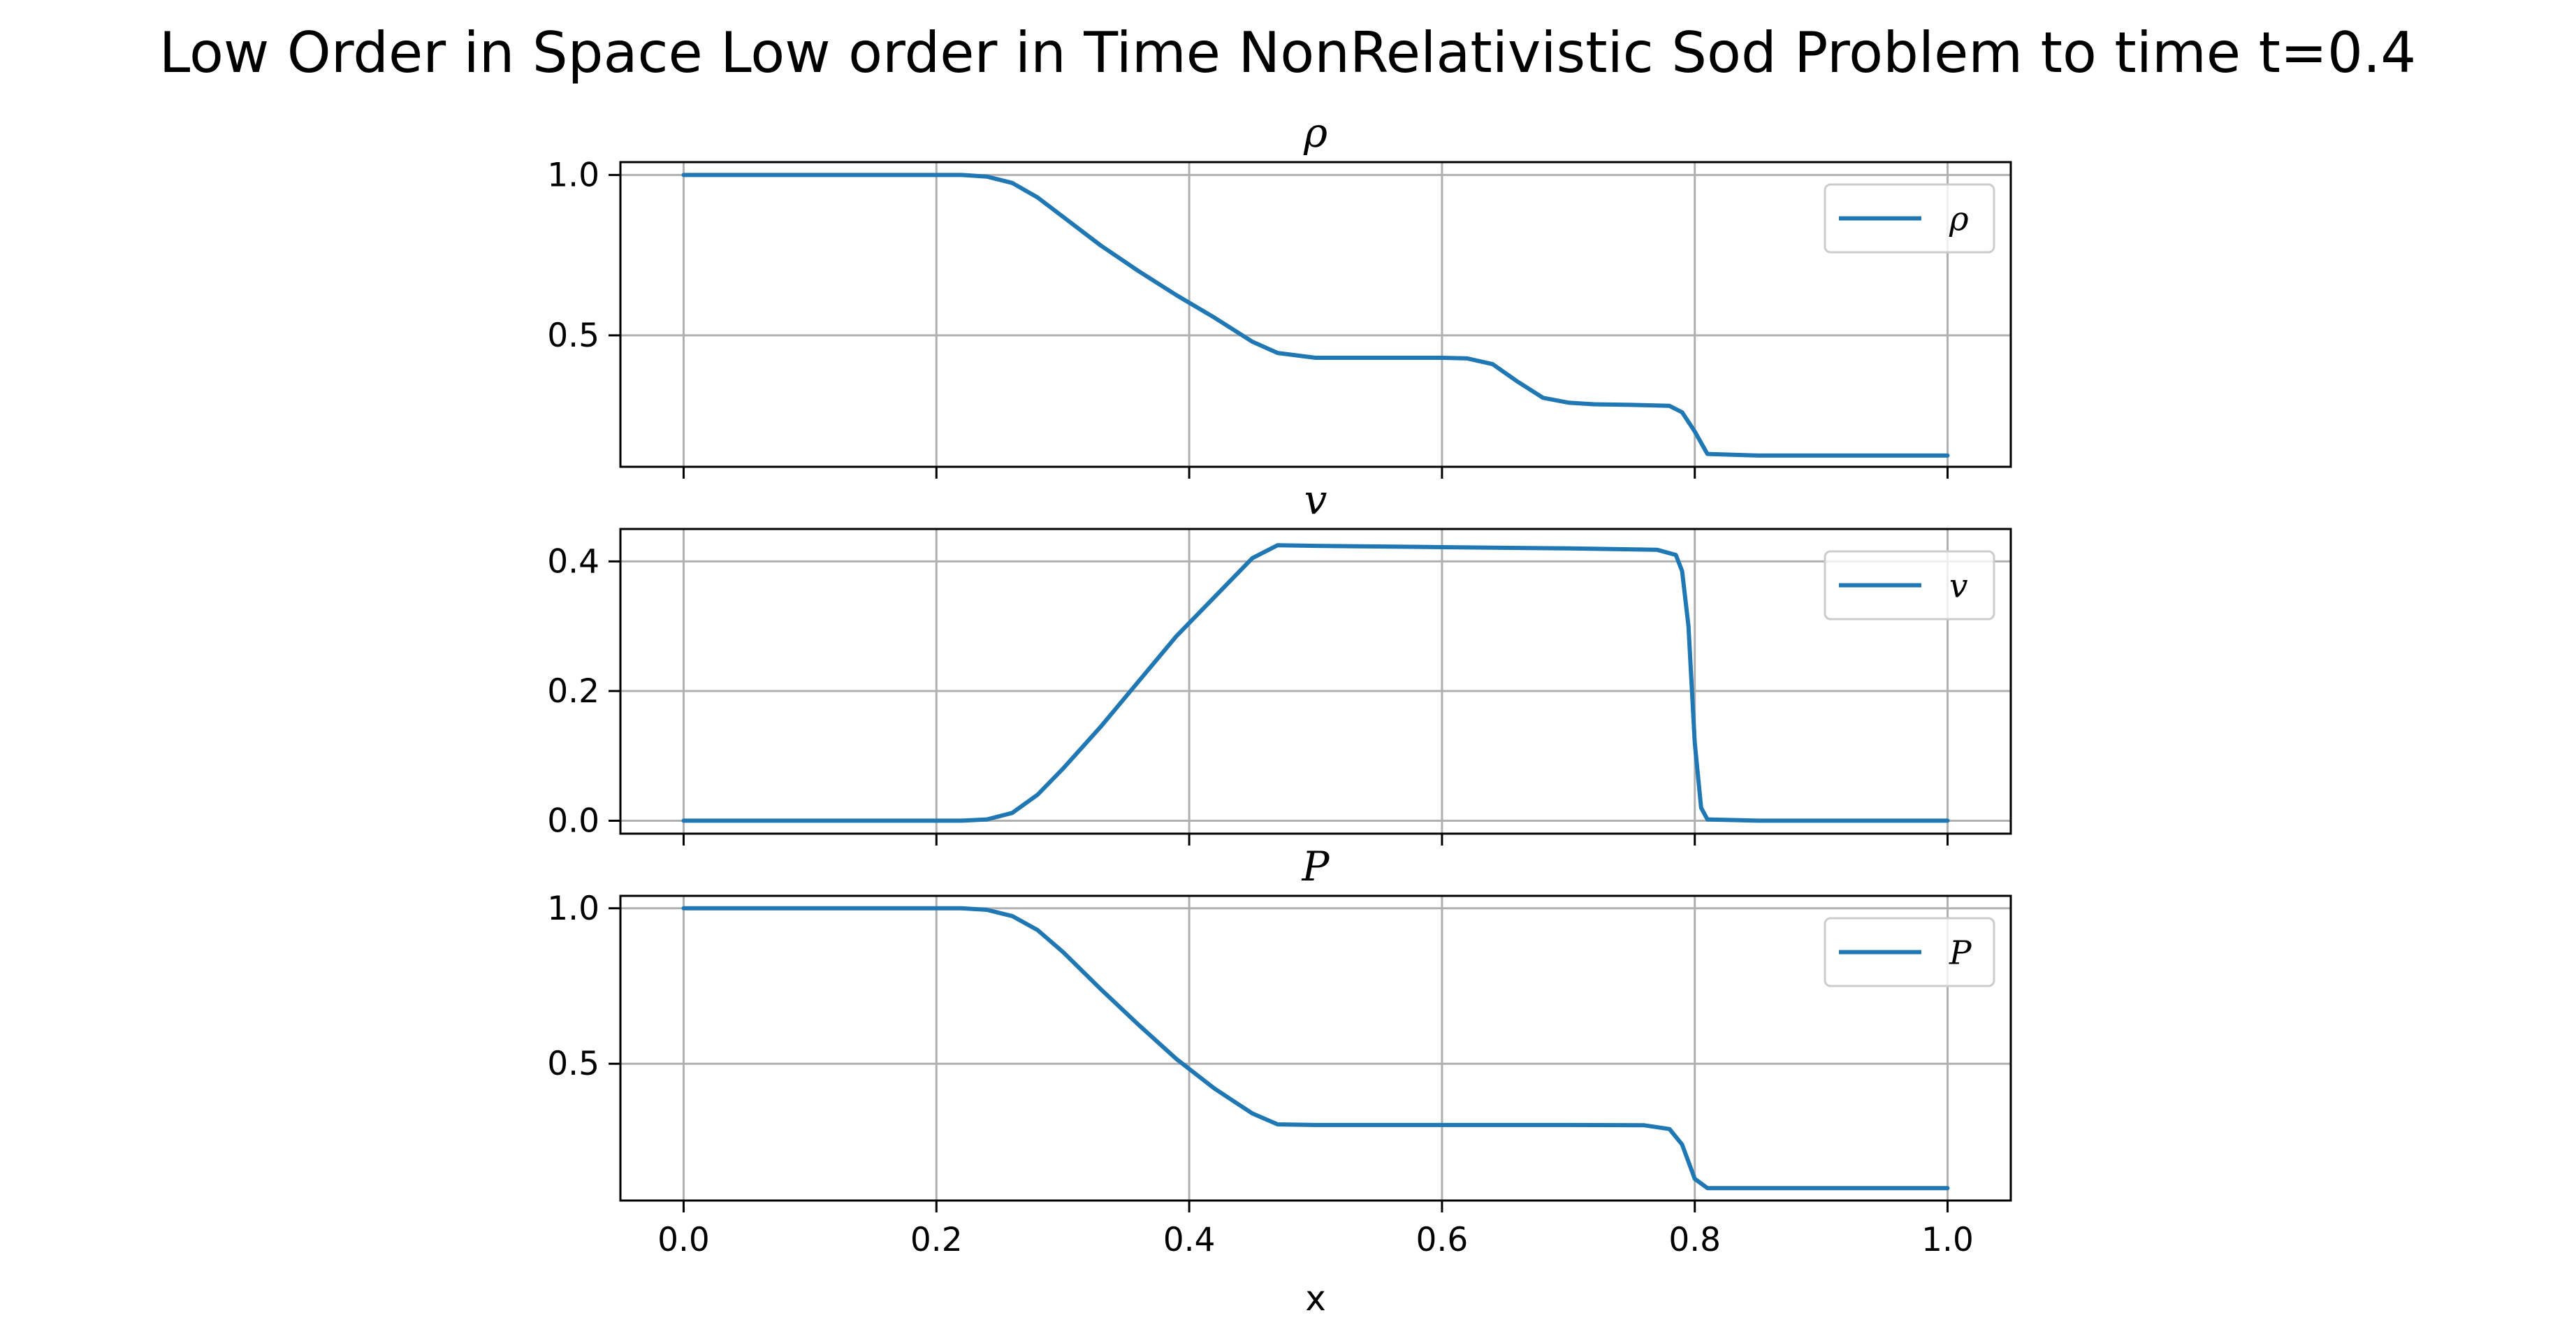  Describe the element at coordinates (1909, 585) in the screenshot. I see `legend: v` at that location.